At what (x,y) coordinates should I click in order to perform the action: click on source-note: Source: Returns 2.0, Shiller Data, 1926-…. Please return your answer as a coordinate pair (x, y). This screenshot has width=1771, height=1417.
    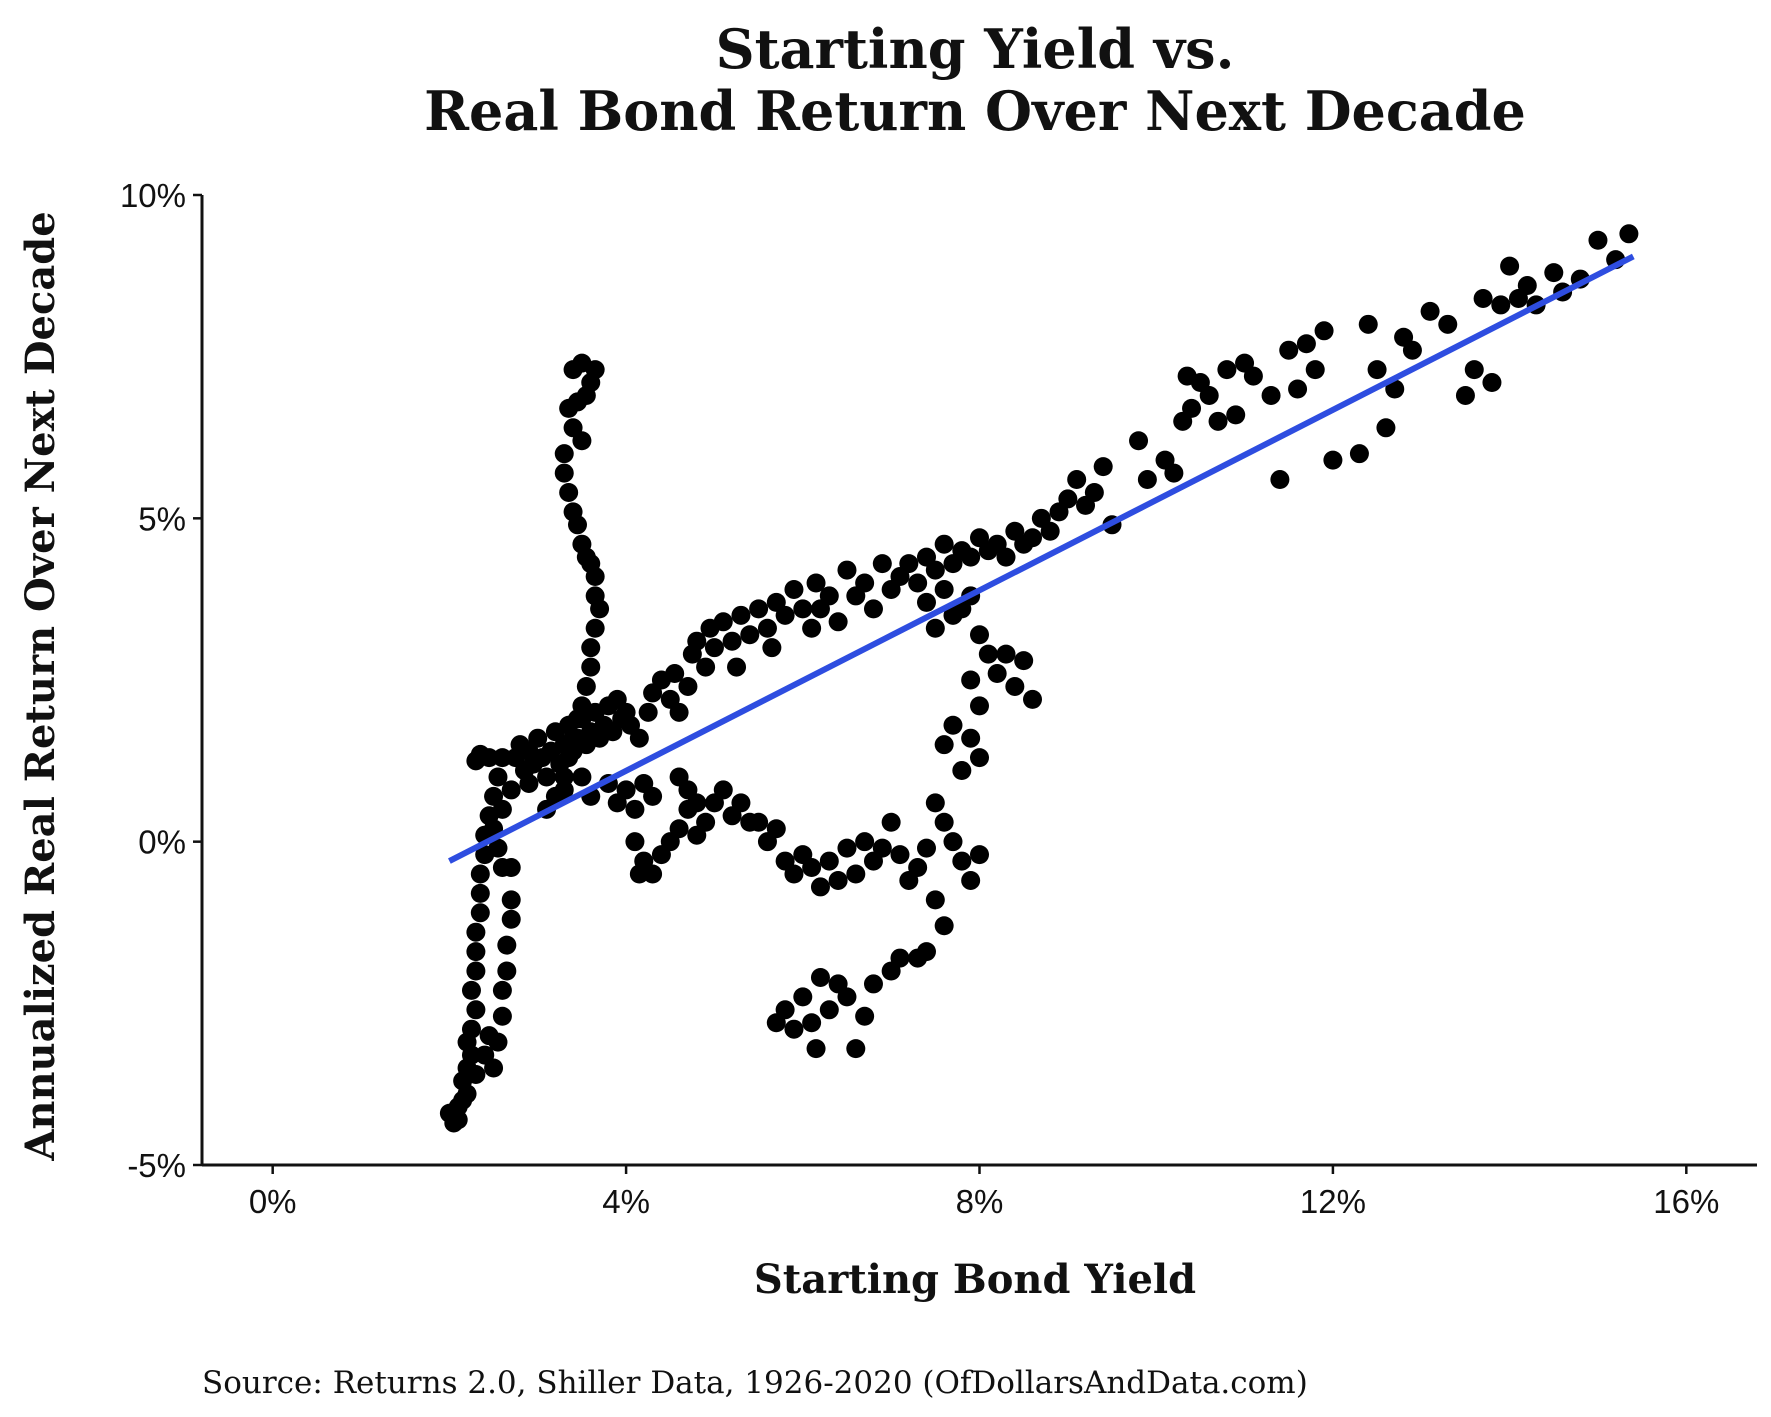
    Looking at the image, I should click on (755, 1383).